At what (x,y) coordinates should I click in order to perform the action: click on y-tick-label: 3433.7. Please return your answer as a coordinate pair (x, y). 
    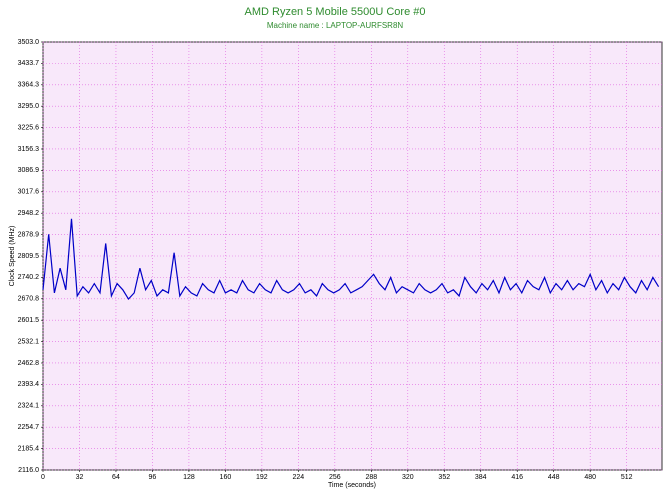
    Looking at the image, I should click on (29, 63).